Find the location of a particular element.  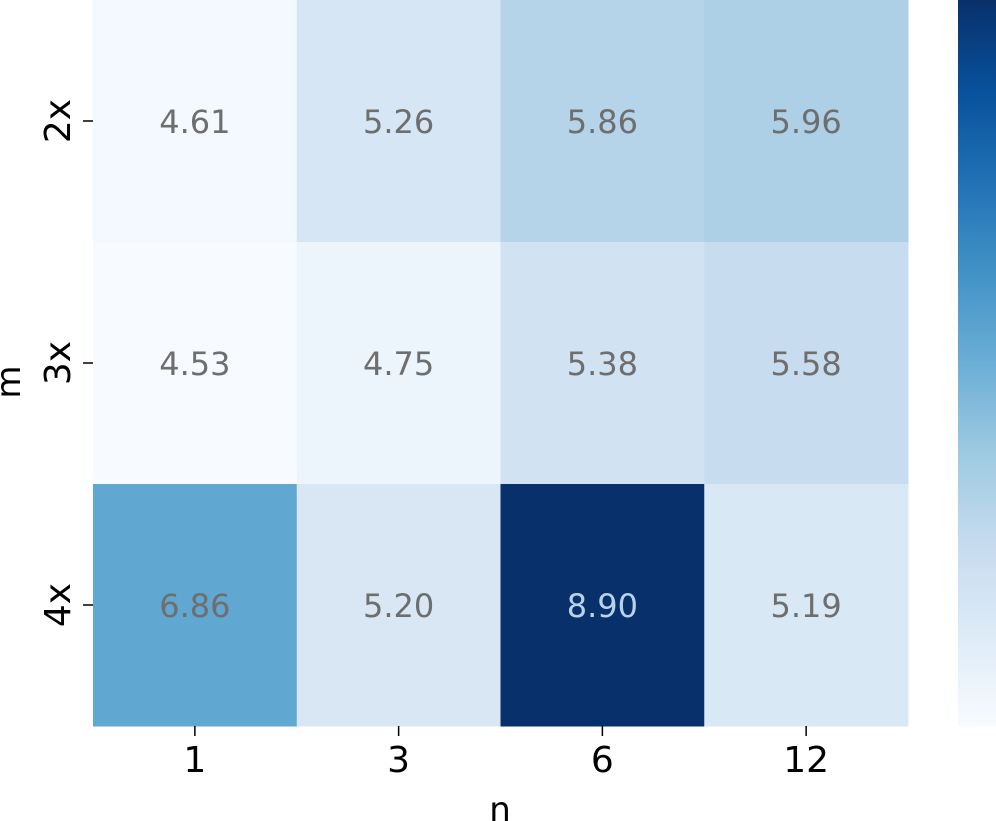

colorbar is located at coordinates (977, 363).